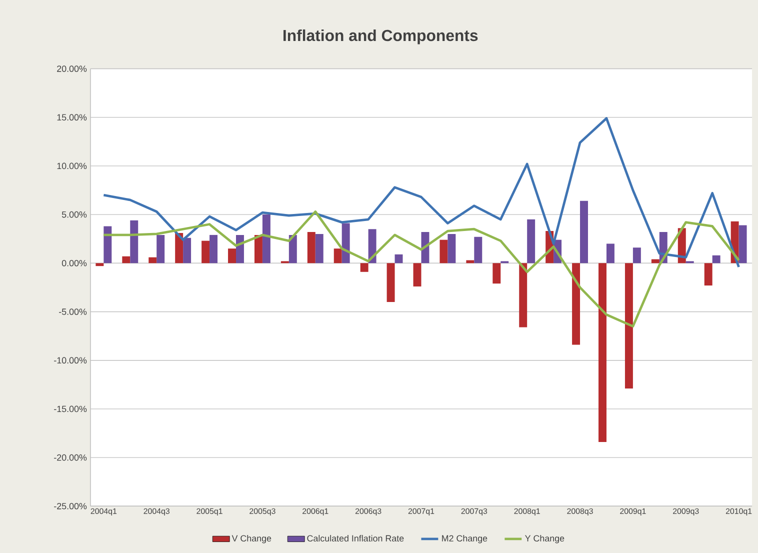 Image resolution: width=758 pixels, height=553 pixels. What do you see at coordinates (355, 538) in the screenshot?
I see `legend-label: Calculated Inflation Rate` at bounding box center [355, 538].